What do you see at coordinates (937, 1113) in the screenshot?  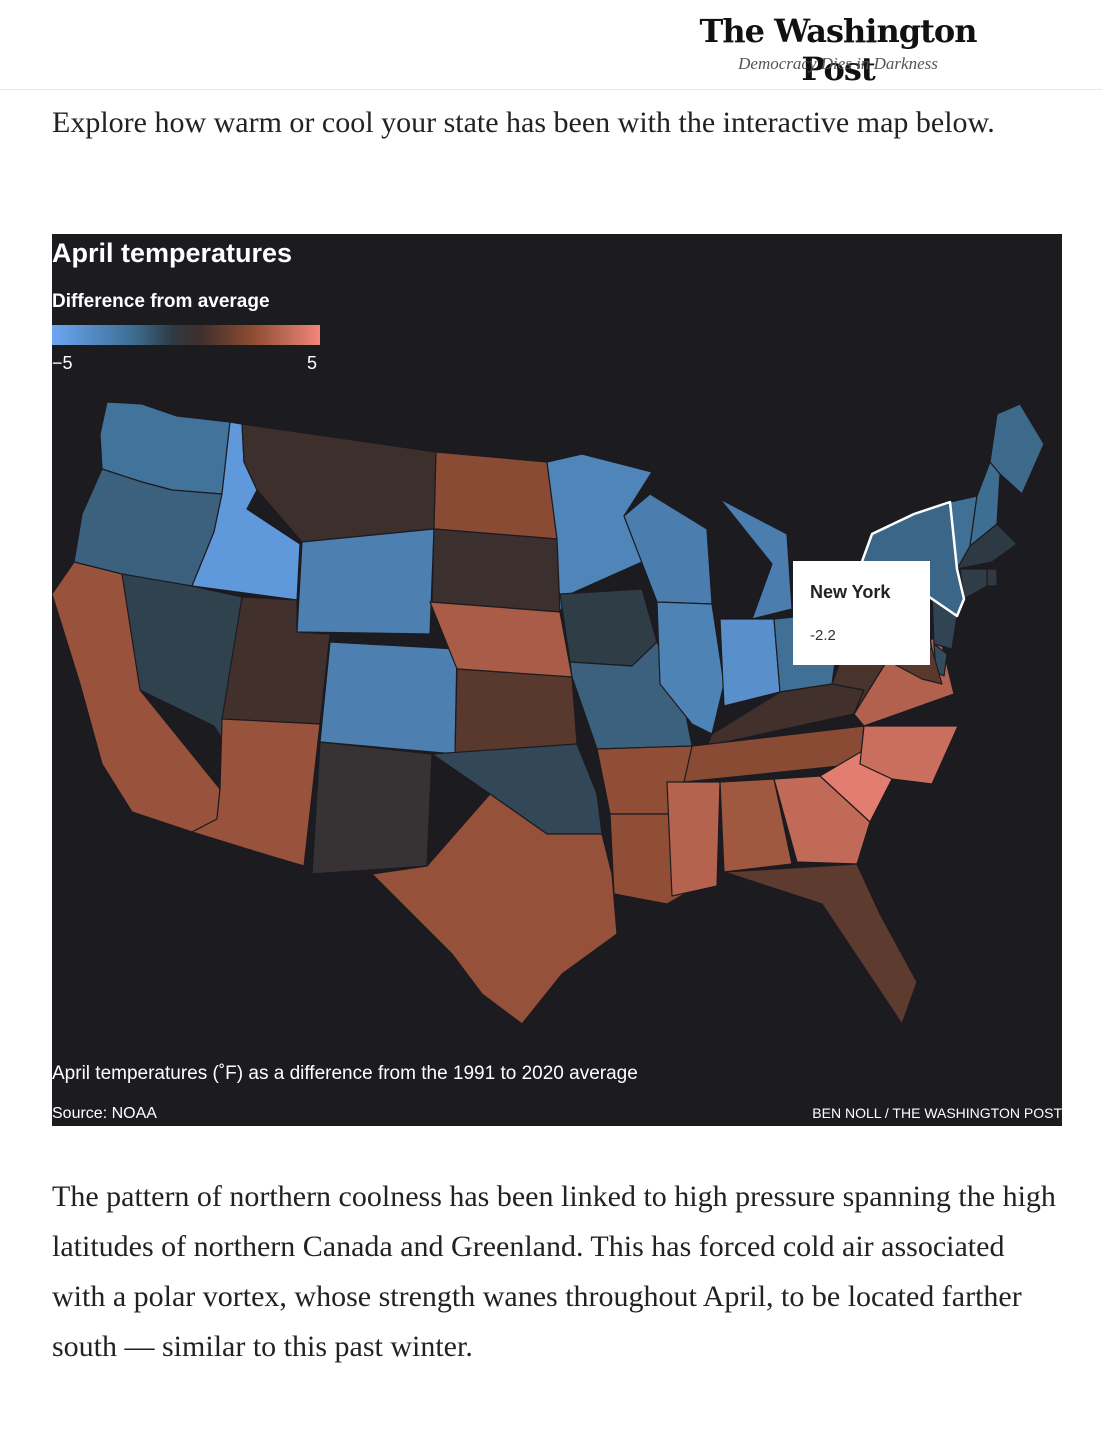 I see `graphic-credit: BEN NOLL / THE WASHINGTON POST` at bounding box center [937, 1113].